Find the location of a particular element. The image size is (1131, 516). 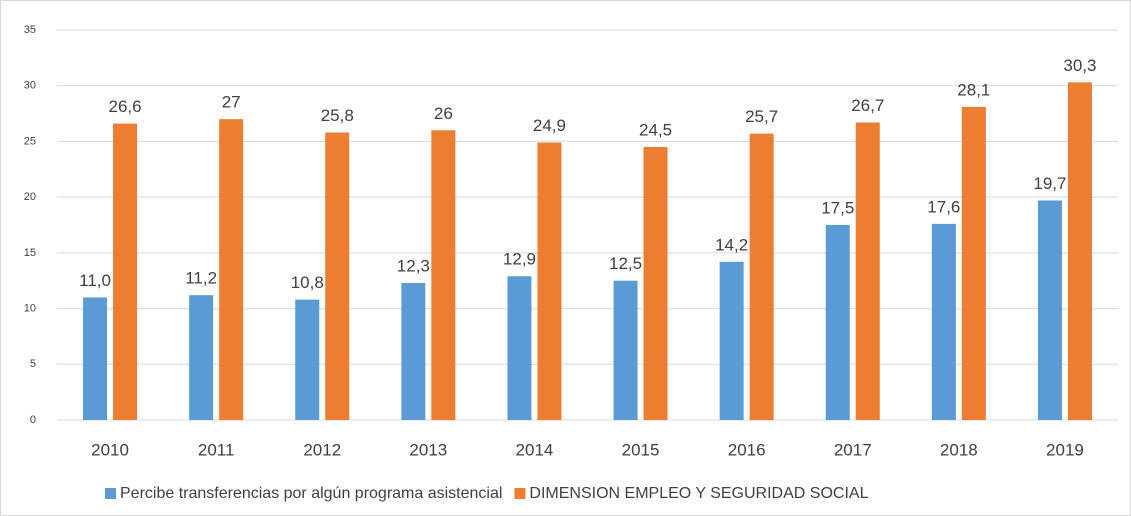

x-tick-label: 2012 is located at coordinates (322, 449).